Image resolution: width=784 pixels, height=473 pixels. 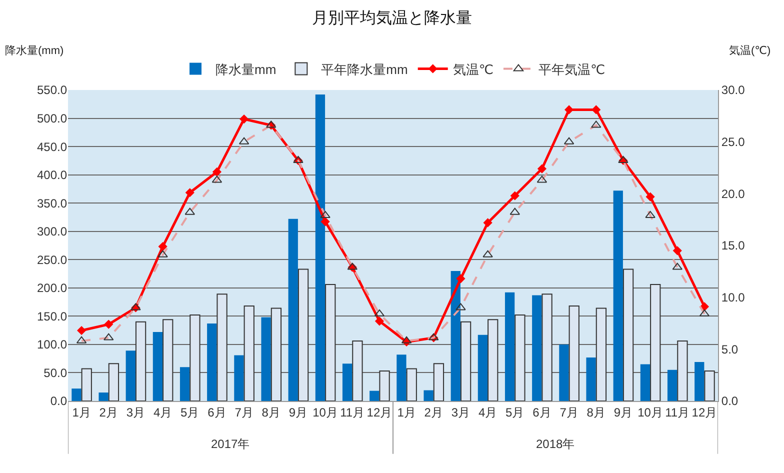 I want to click on y-tick-label: 100.0, so click(x=52, y=345).